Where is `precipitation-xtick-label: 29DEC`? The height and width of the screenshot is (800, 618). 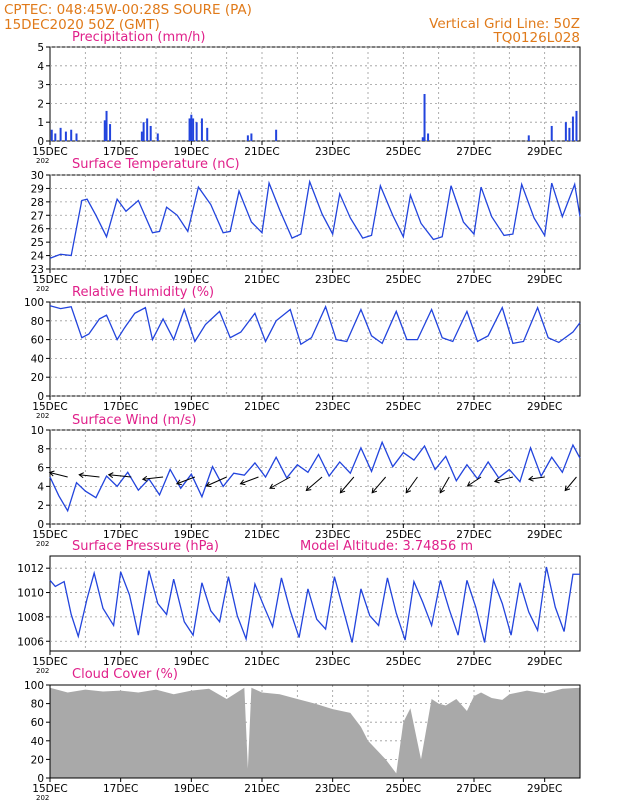 precipitation-xtick-label: 29DEC is located at coordinates (544, 152).